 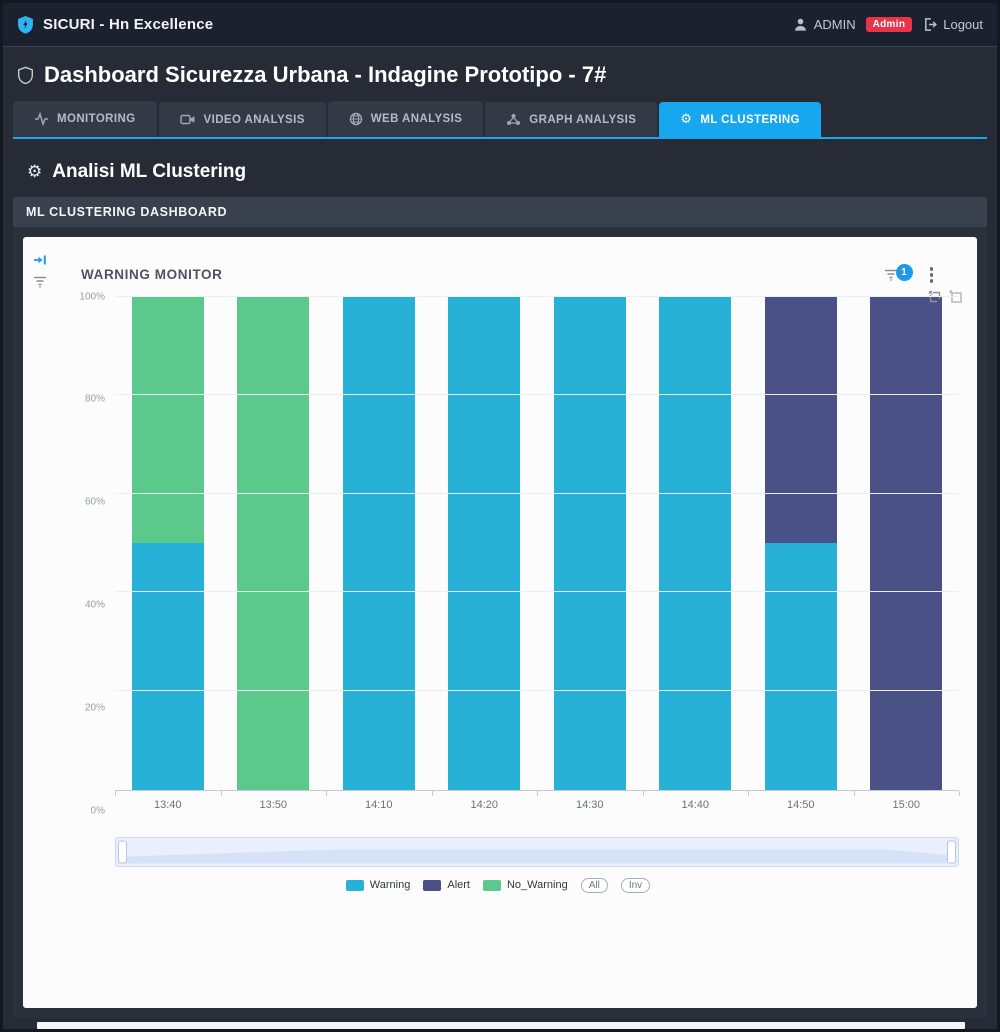 What do you see at coordinates (377, 885) in the screenshot?
I see `legend-item-Warning: Warning` at bounding box center [377, 885].